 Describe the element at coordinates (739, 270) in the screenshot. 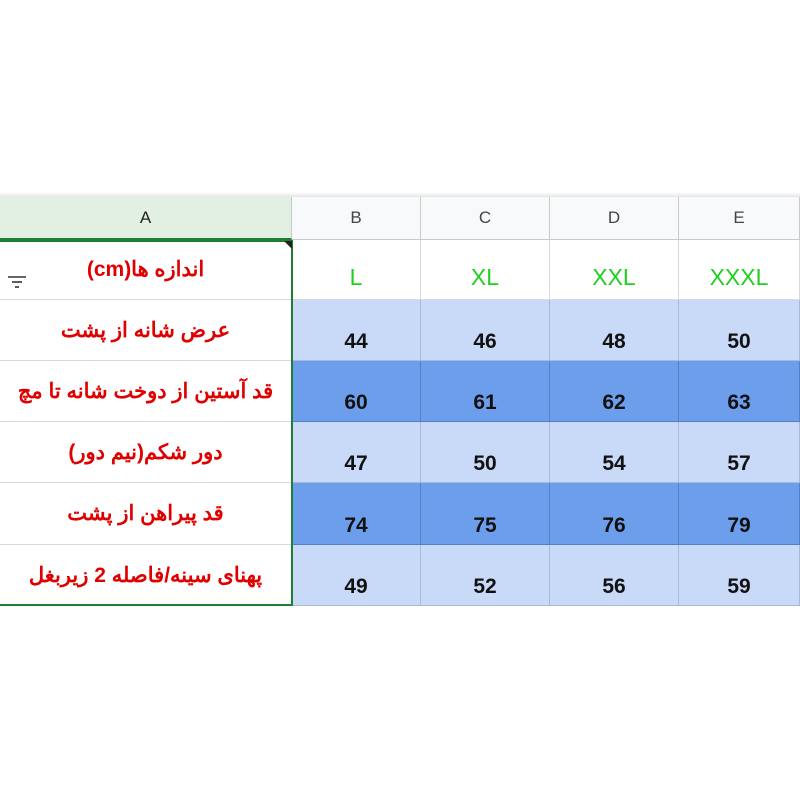

I see `header-cell: XXXL` at that location.